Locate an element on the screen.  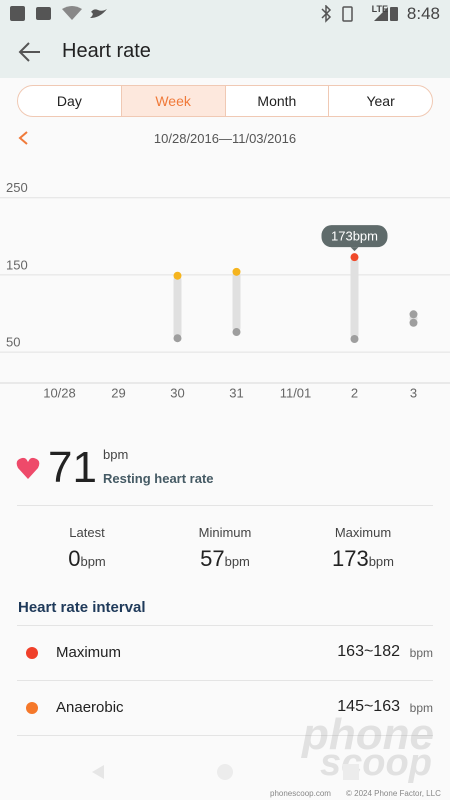
resting-unit: bpm is located at coordinates (116, 454).